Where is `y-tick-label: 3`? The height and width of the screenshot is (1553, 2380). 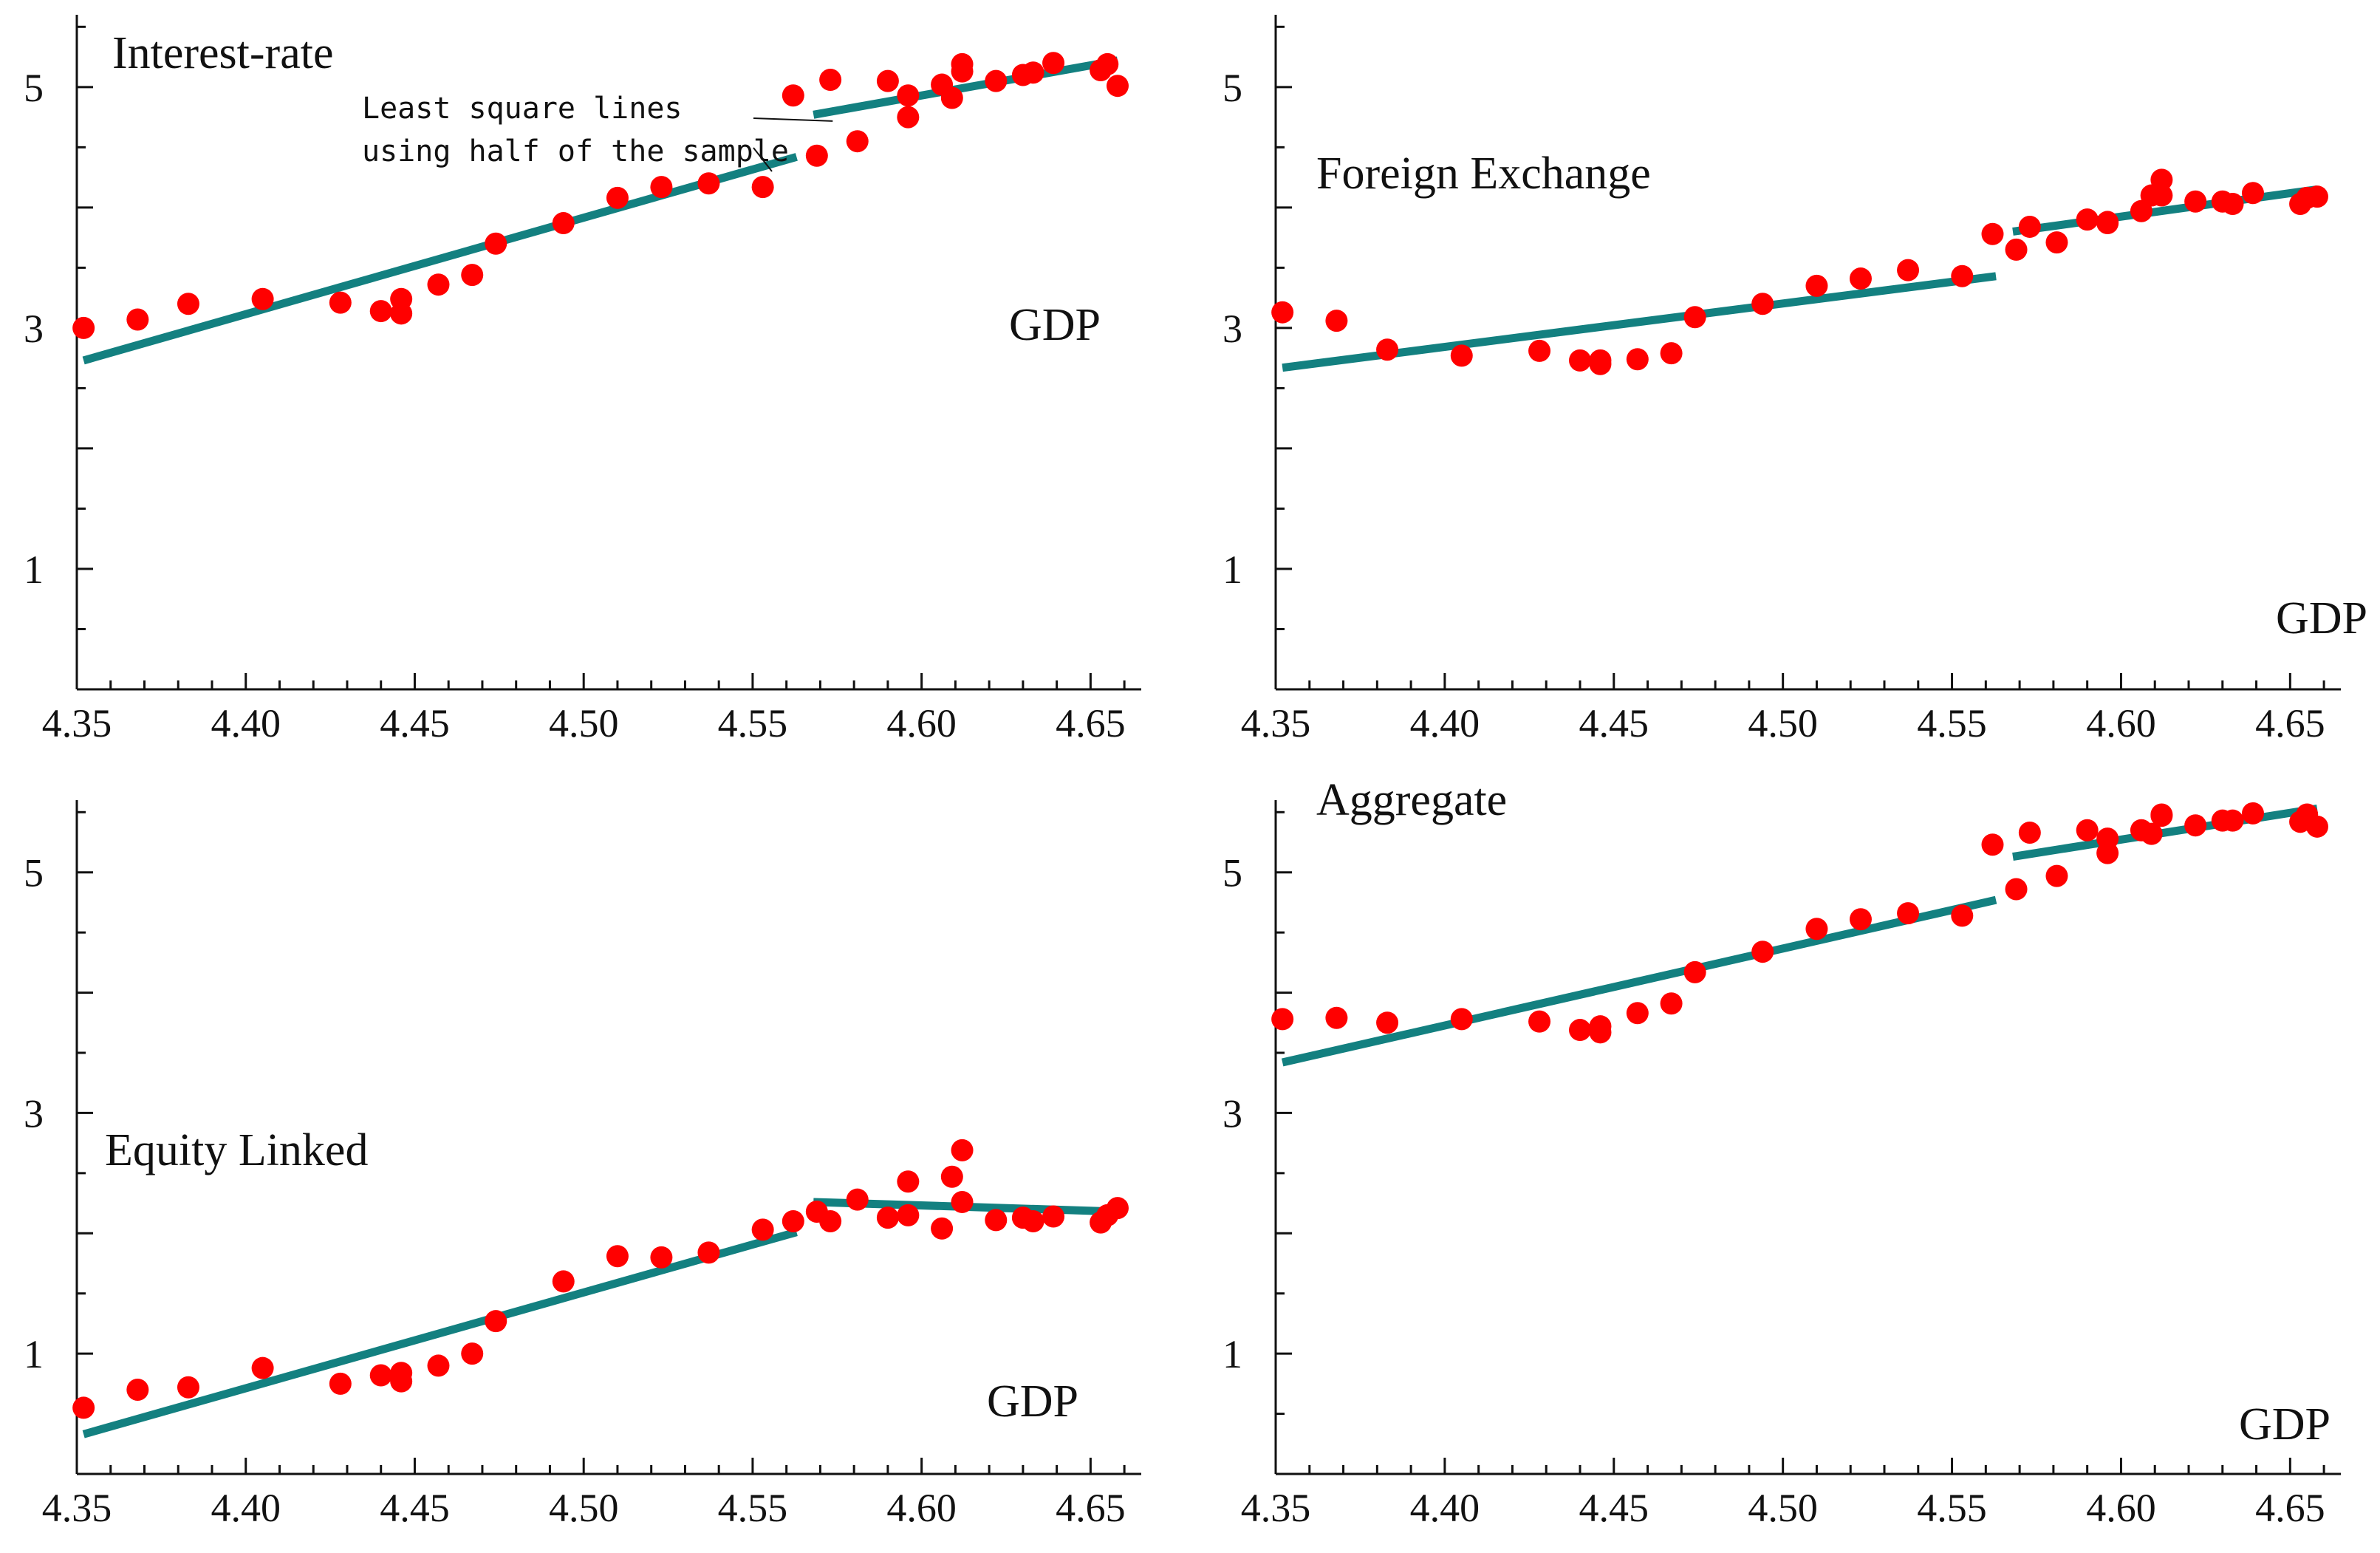
y-tick-label: 3 is located at coordinates (1233, 1113).